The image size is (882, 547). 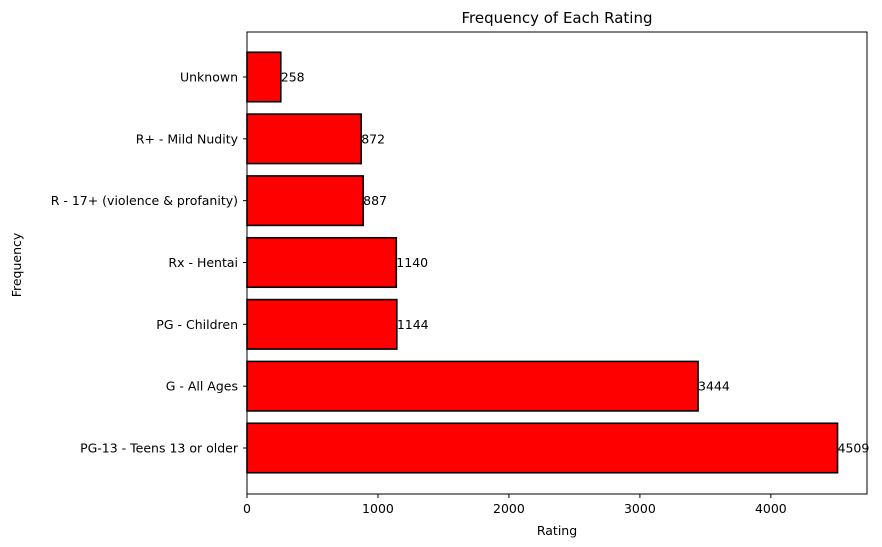 I want to click on y-tick-label: Unknown, so click(x=209, y=77).